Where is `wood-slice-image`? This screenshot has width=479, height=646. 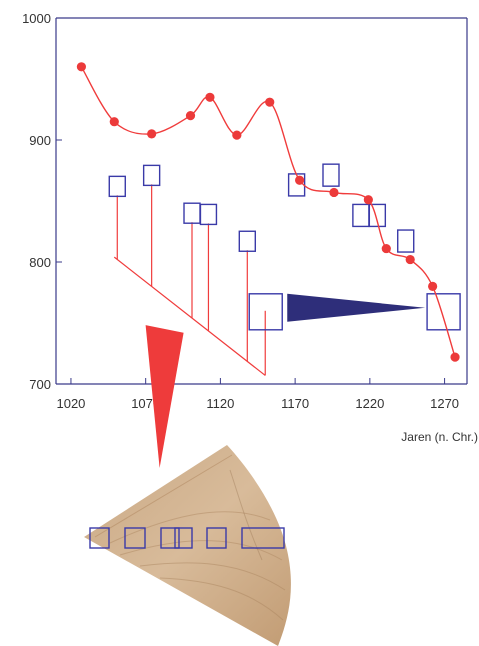 wood-slice-image is located at coordinates (187, 545).